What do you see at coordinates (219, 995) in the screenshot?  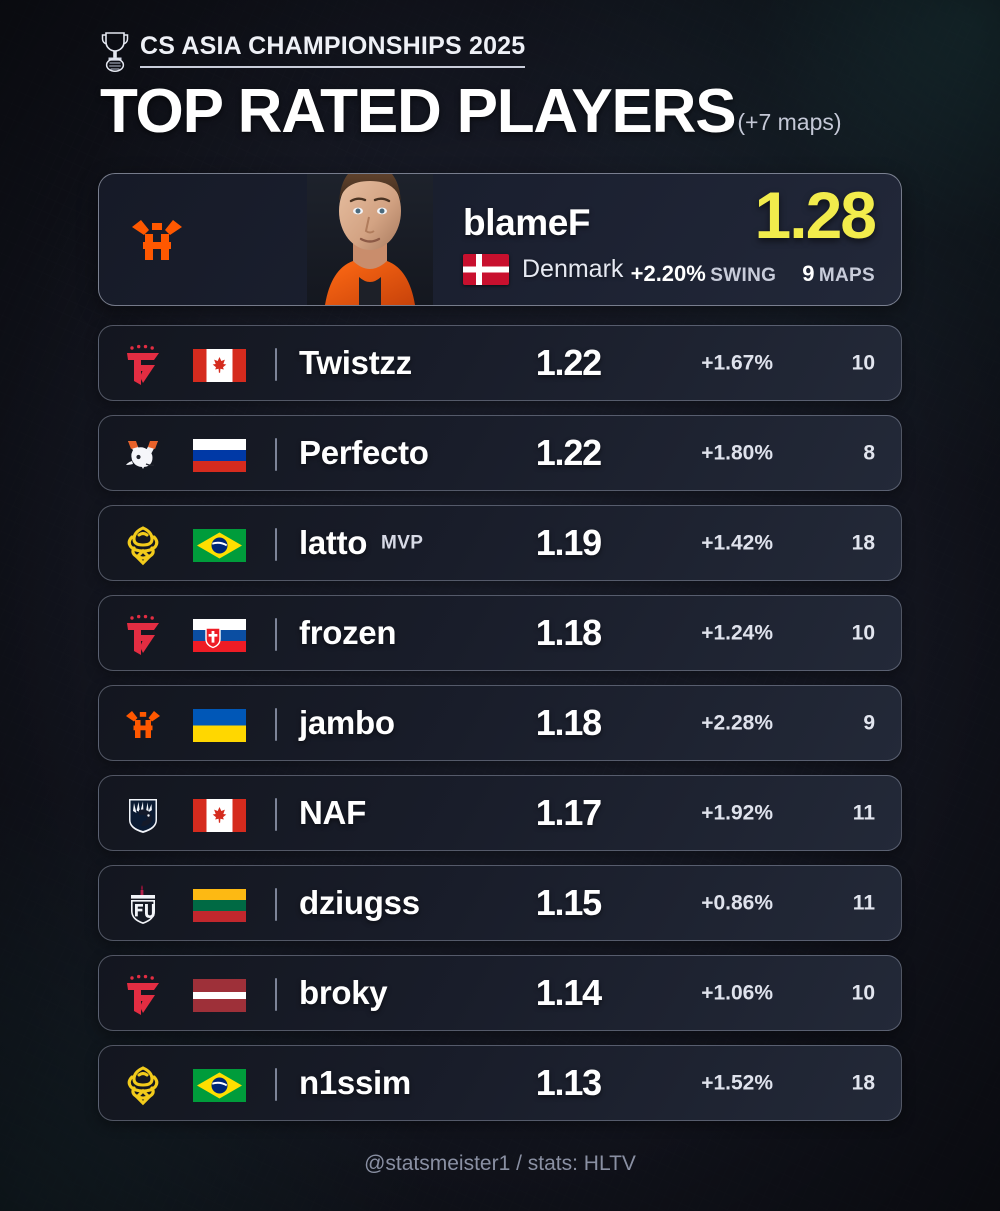 I see `flag-latvia-icon` at bounding box center [219, 995].